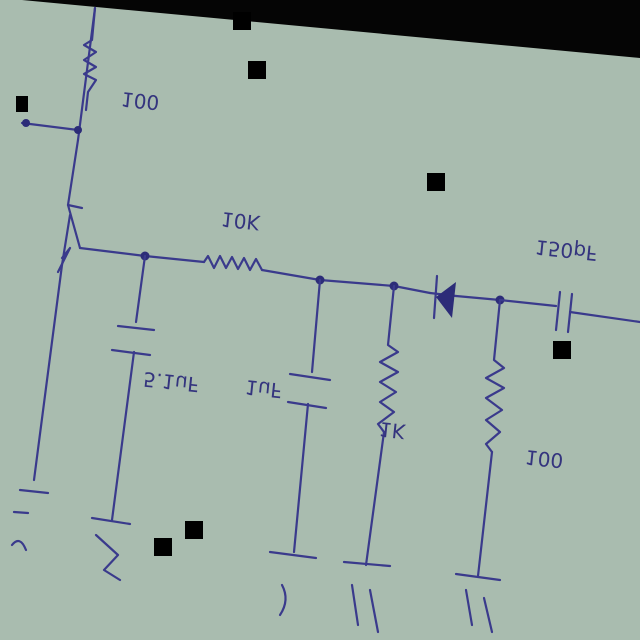  What do you see at coordinates (300, 447) in the screenshot?
I see `capacitor-mid` at bounding box center [300, 447].